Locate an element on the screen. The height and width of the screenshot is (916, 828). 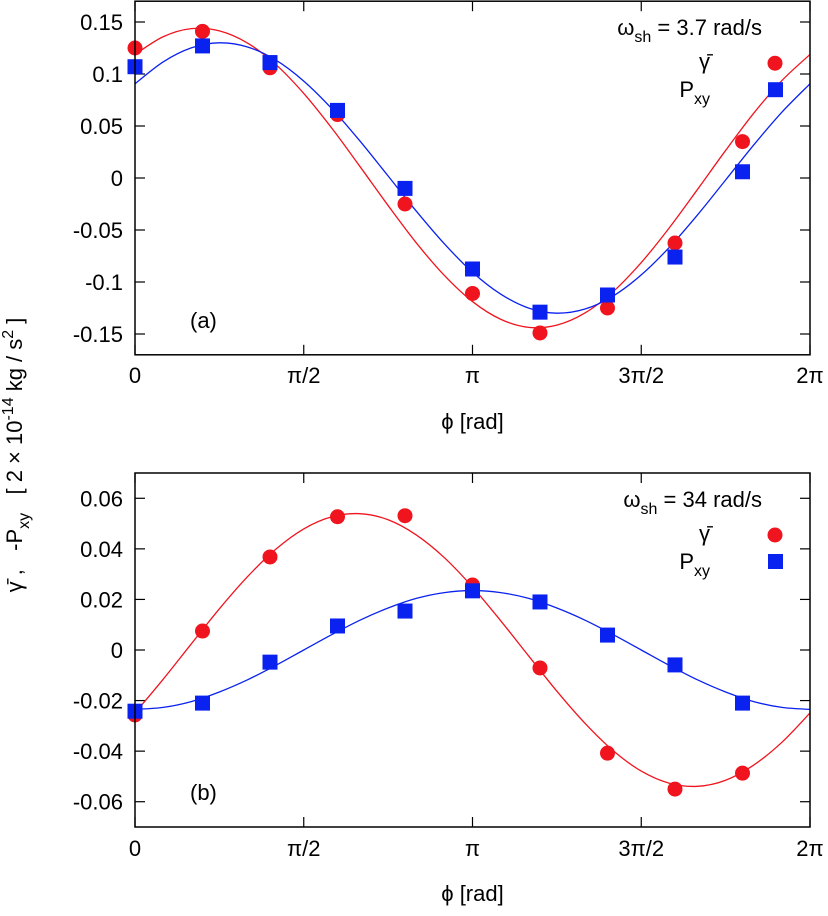
y-axis-label-part: -14 is located at coordinates (8, 408).